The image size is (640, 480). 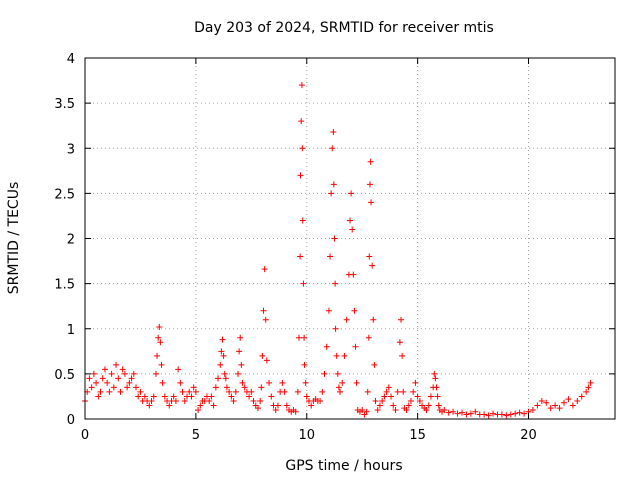 What do you see at coordinates (71, 420) in the screenshot?
I see `y-tick-label: 0` at bounding box center [71, 420].